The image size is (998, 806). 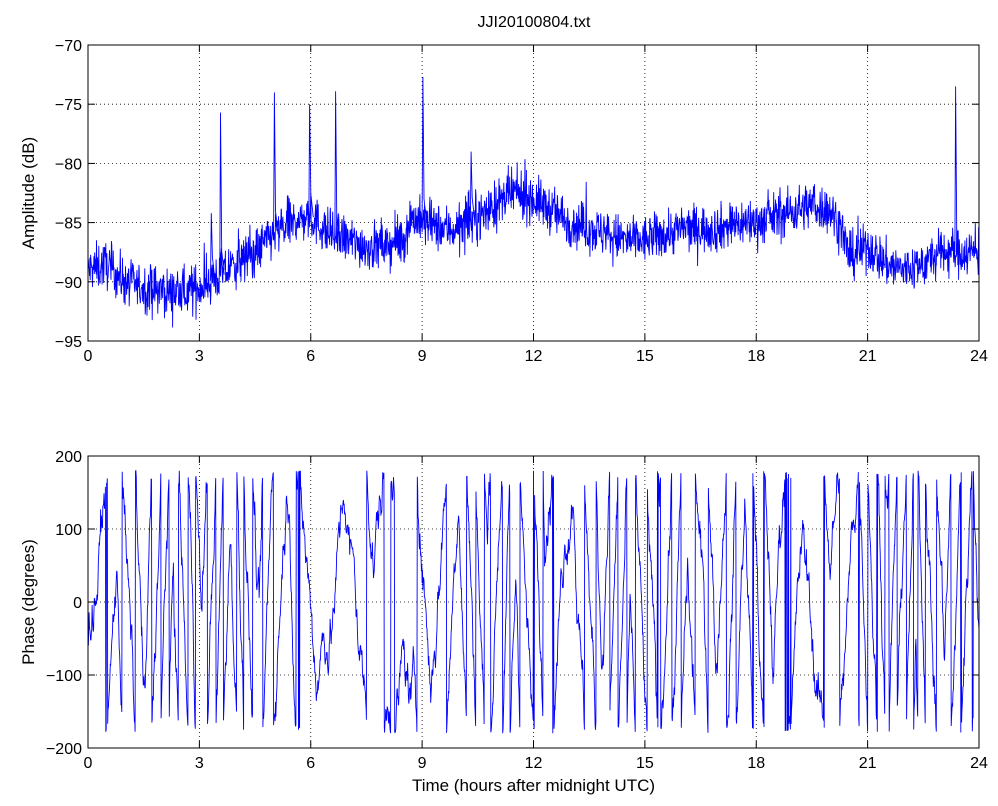 I want to click on y-axis-label: Phase (degrees), so click(x=28, y=602).